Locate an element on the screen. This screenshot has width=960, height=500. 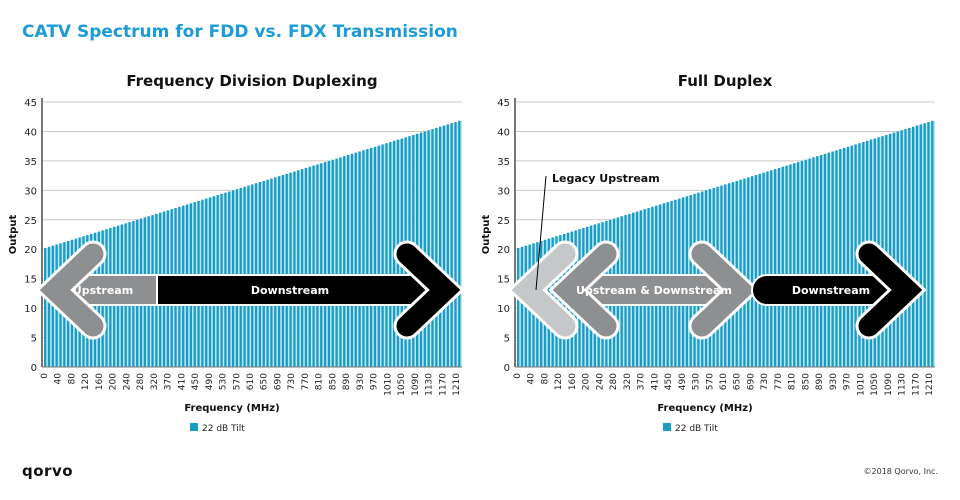
x-tick-label: 730 is located at coordinates (292, 381).